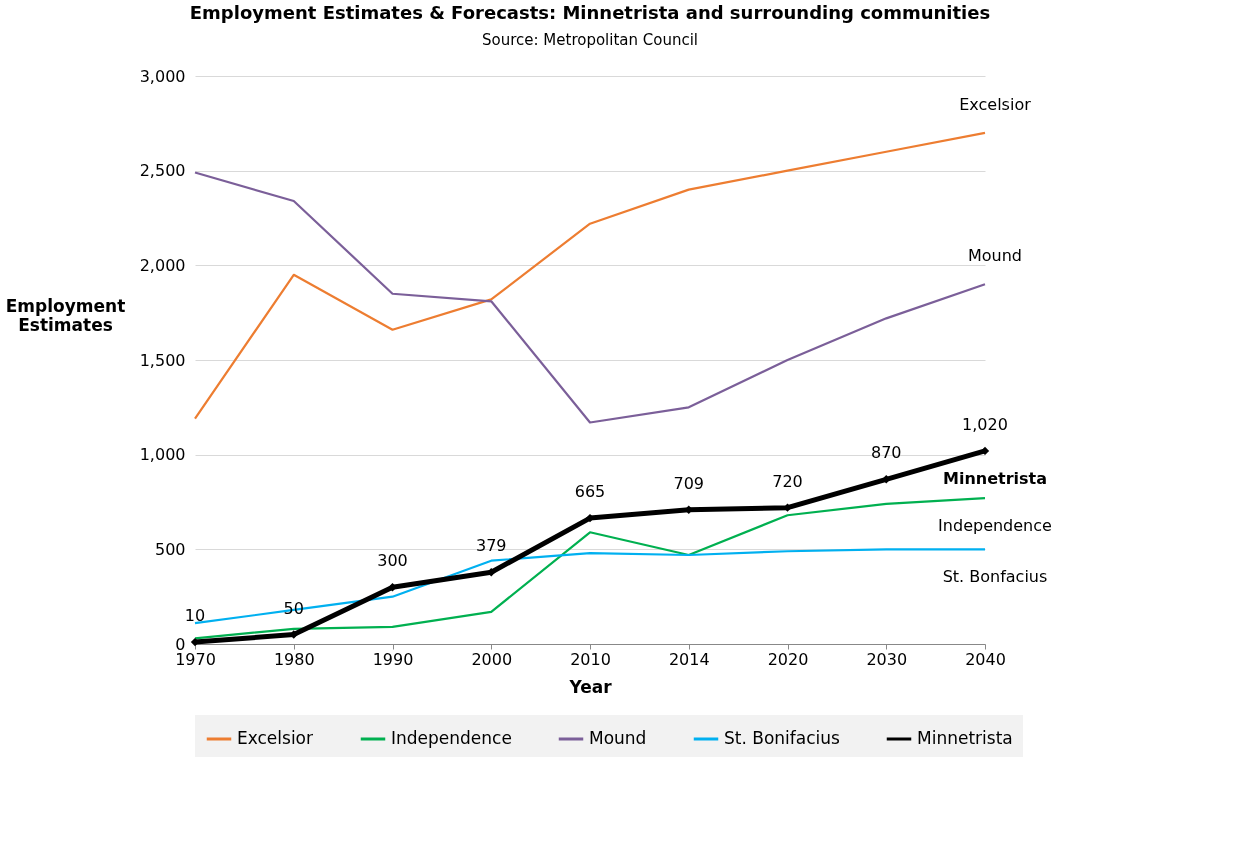 This screenshot has width=1252, height=861. I want to click on data-label: 870, so click(886, 453).